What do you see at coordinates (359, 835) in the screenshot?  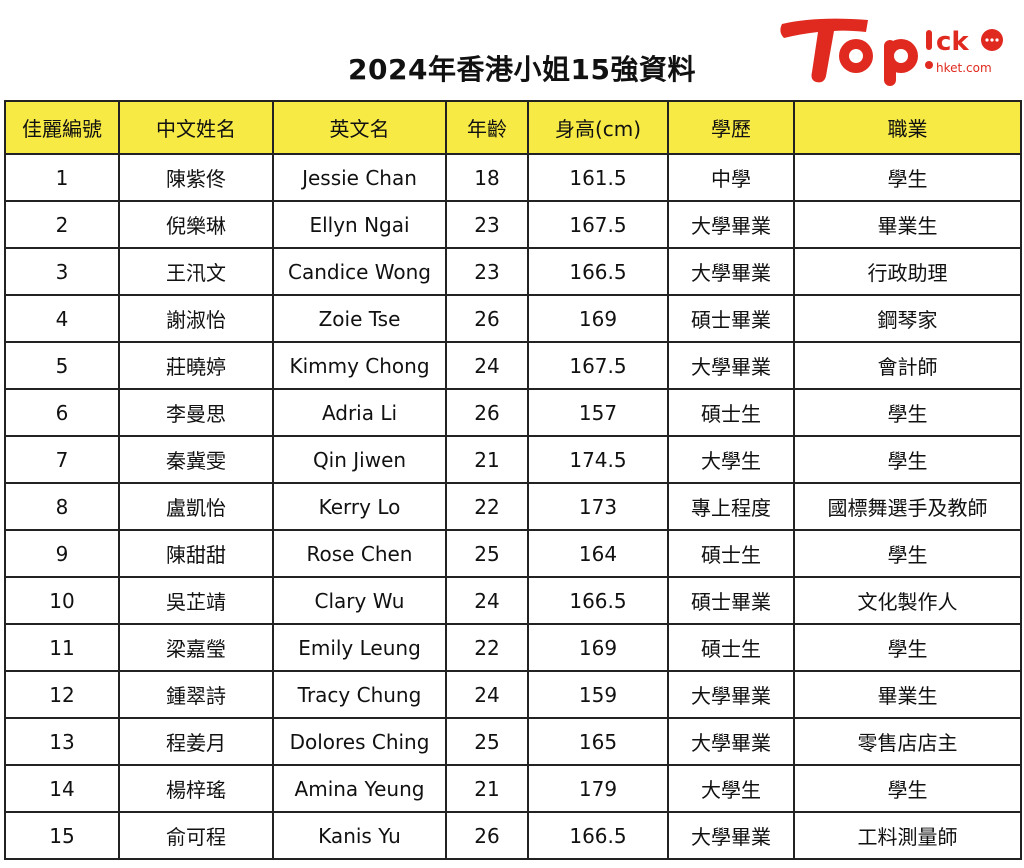 I see `cell-english-name: Kanis Yu` at bounding box center [359, 835].